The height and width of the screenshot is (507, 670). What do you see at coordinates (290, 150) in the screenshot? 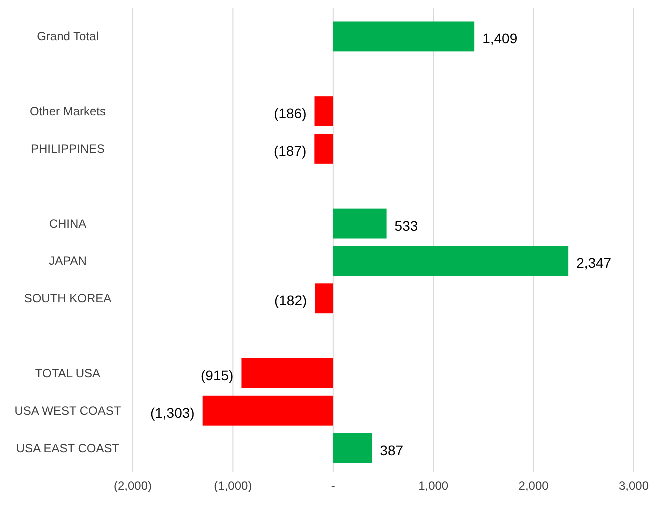
I see `data-label: (187)` at bounding box center [290, 150].